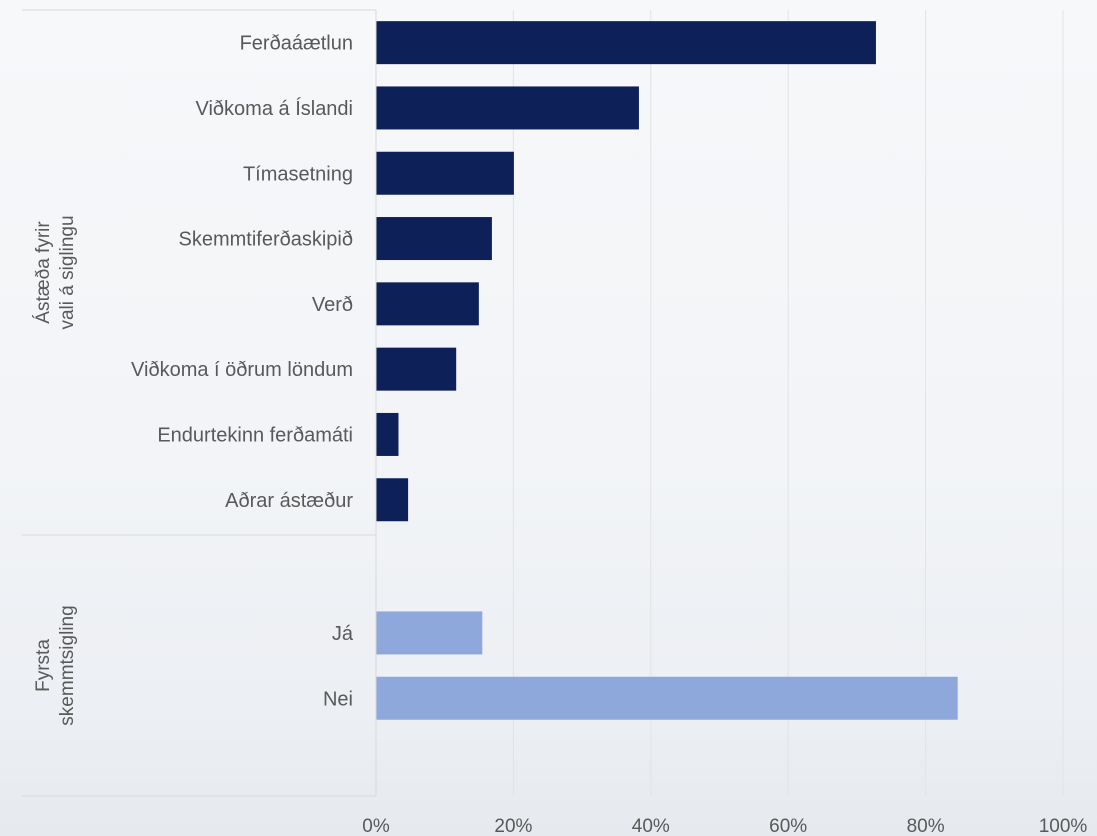  I want to click on group-label: Fyrsta skemmtsigling, so click(55, 665).